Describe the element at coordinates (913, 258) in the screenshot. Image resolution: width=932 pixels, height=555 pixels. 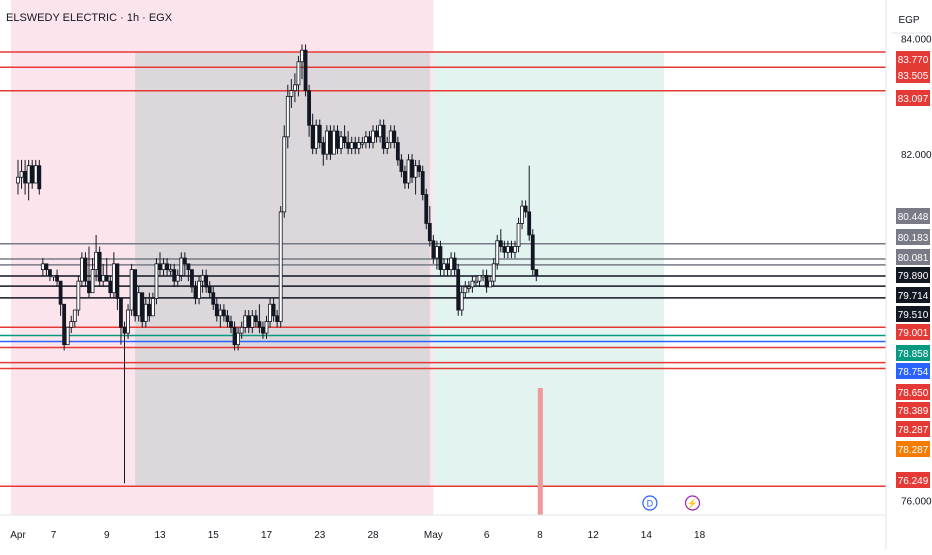
I see `price-tag-label: 80.081` at that location.